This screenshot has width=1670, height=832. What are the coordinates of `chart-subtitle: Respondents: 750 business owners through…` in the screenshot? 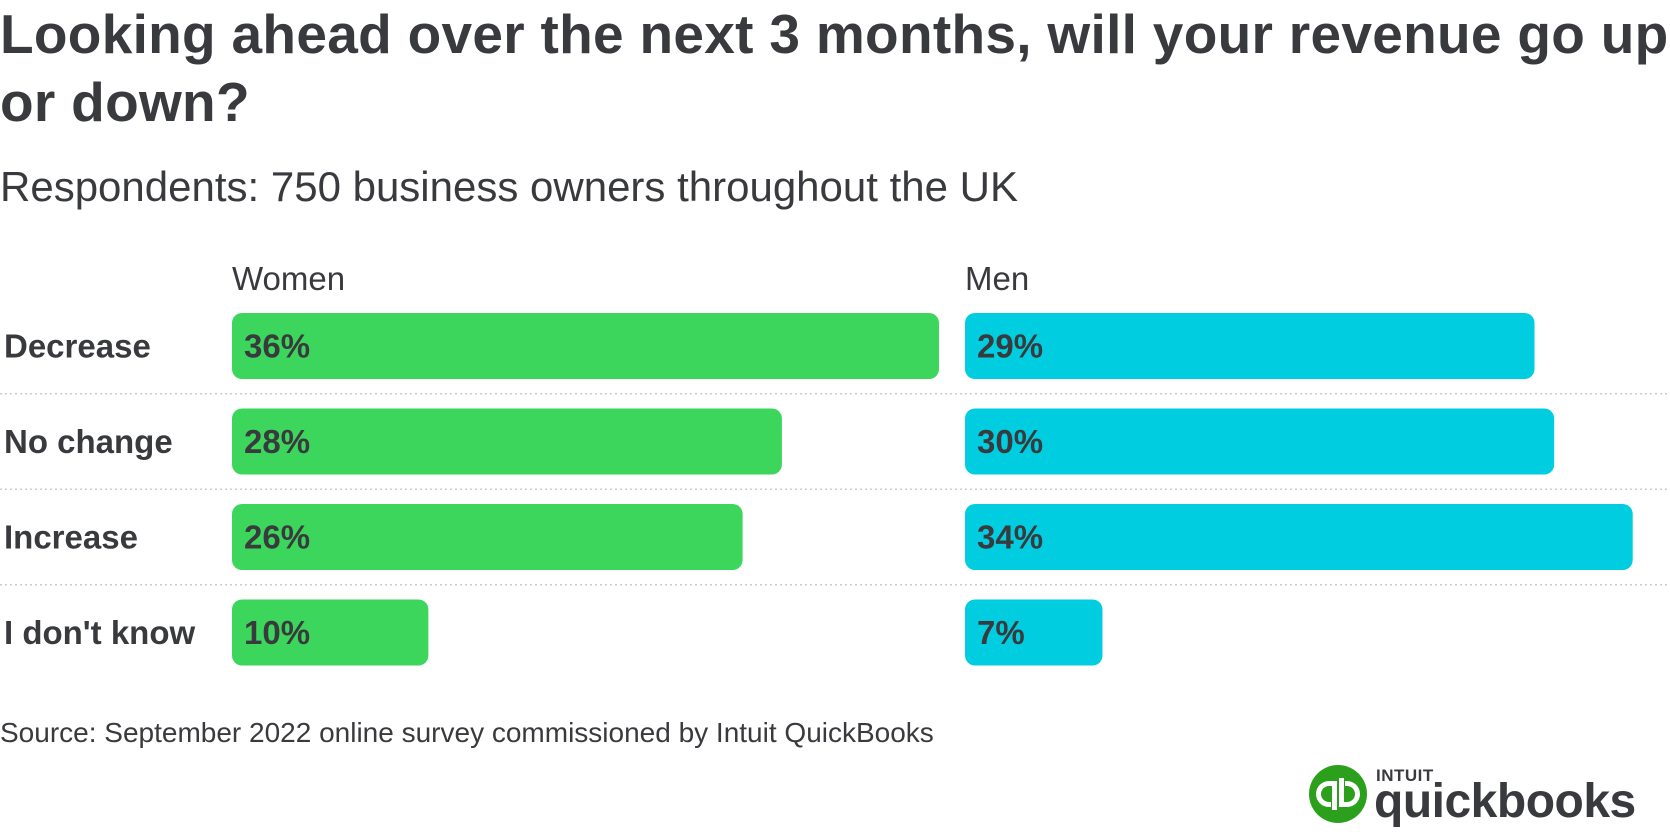 It's located at (509, 186).